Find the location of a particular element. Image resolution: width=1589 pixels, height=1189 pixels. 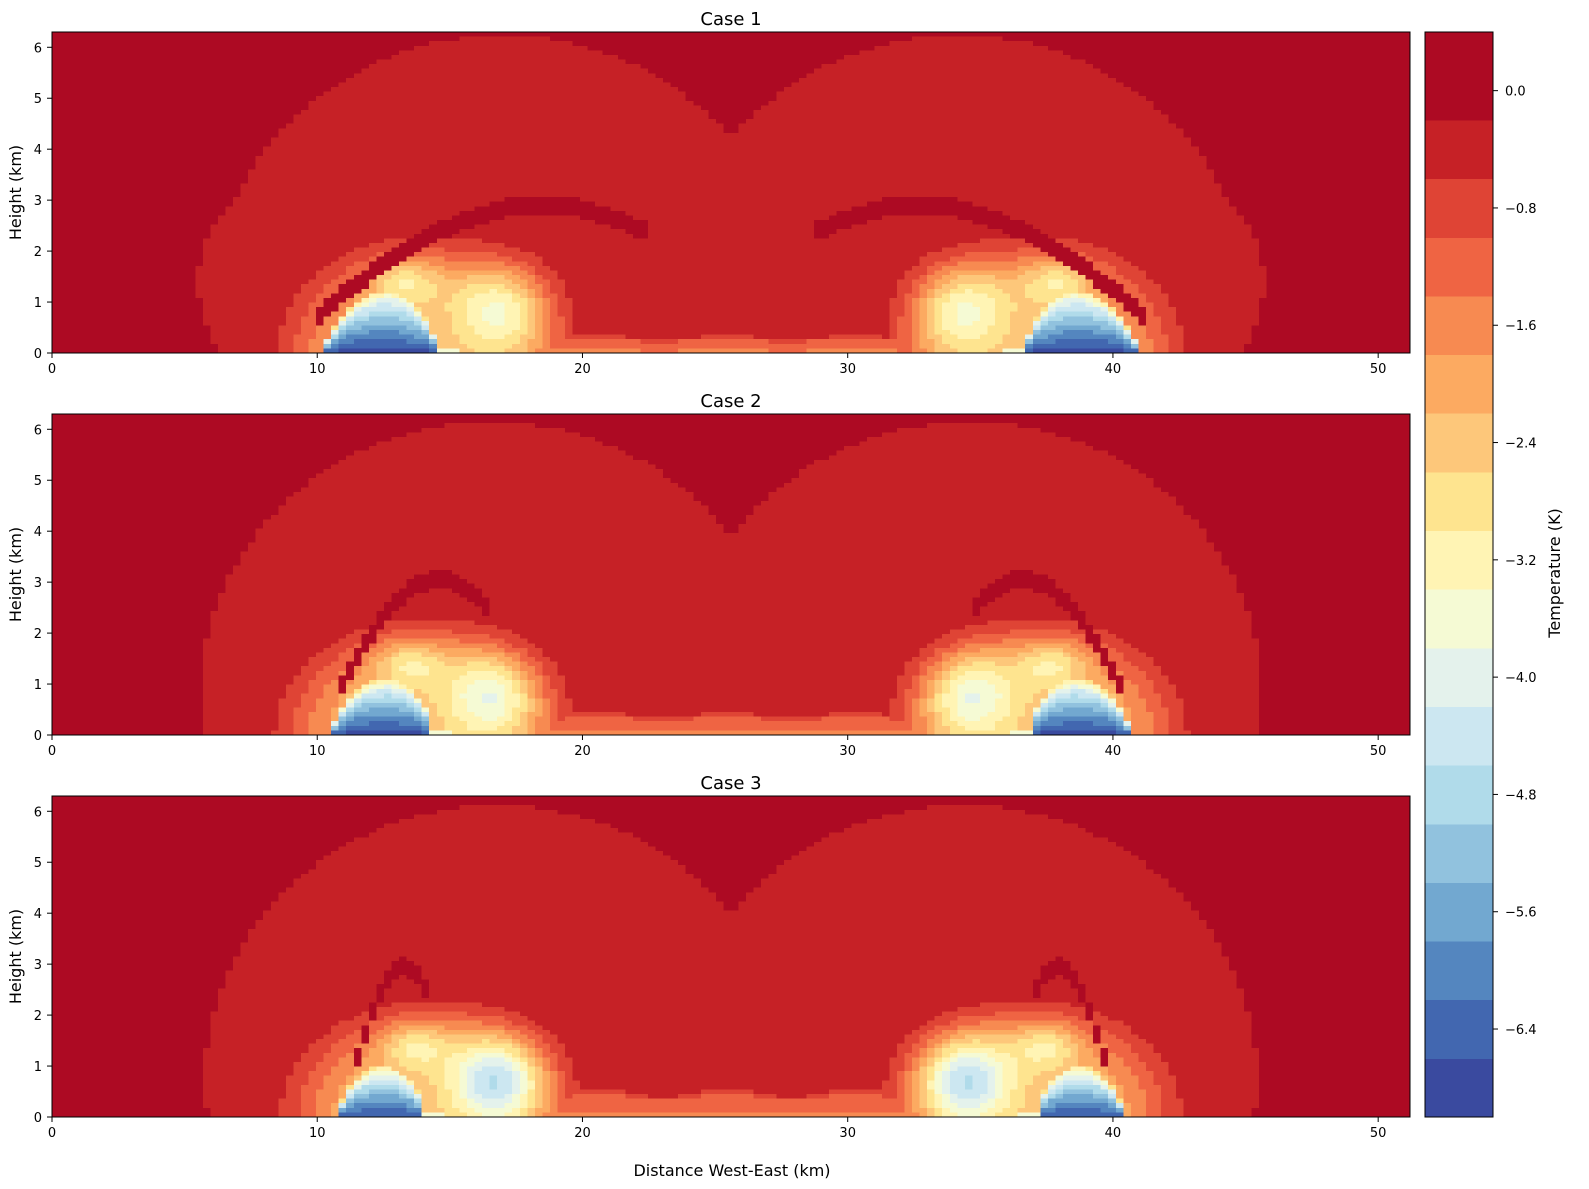

y-tick-label: 2 is located at coordinates (38, 1016).